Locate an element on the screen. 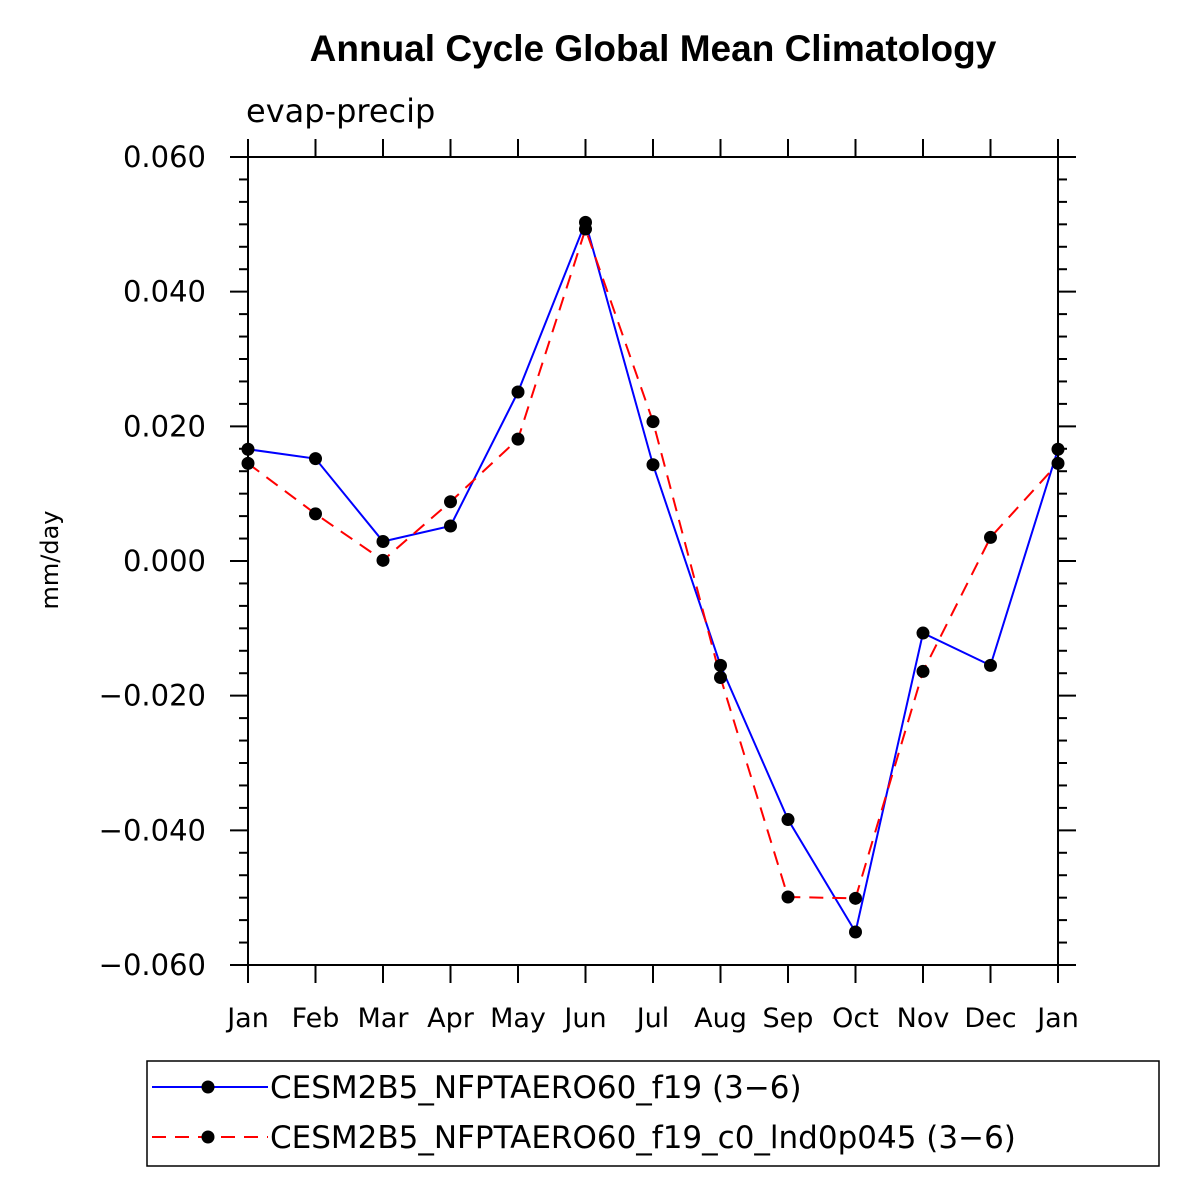  x-tick-label: Apr is located at coordinates (451, 1018).